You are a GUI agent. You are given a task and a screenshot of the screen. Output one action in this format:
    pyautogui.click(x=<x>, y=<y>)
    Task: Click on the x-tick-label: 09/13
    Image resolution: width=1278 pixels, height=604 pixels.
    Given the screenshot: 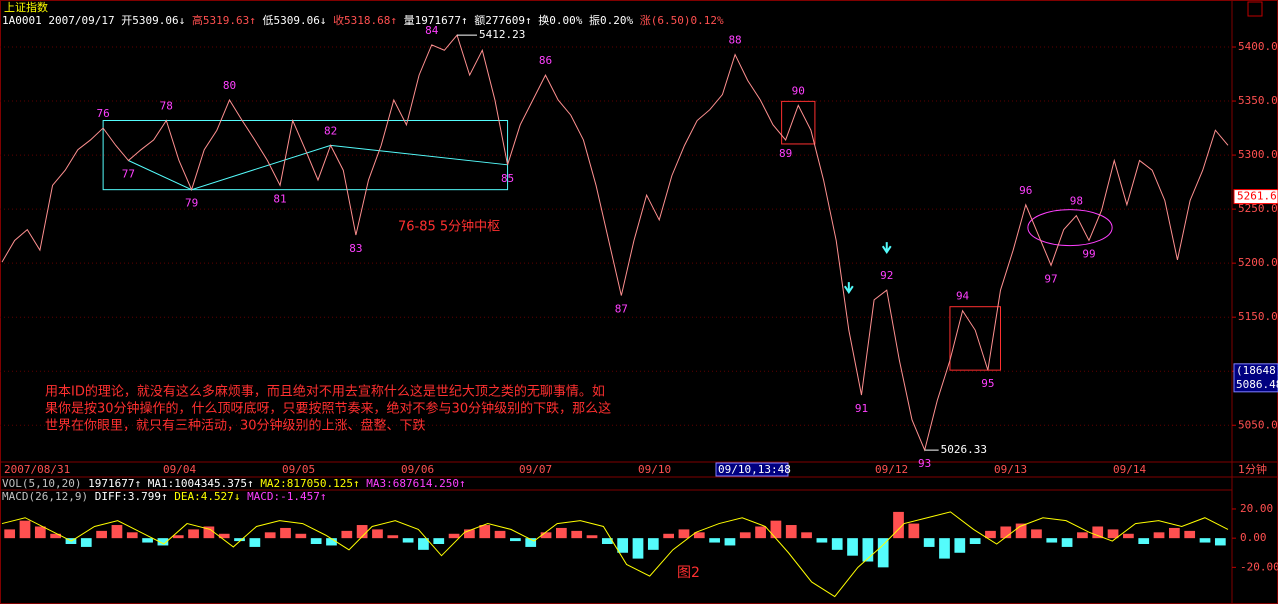 What is the action you would take?
    pyautogui.click(x=1010, y=469)
    